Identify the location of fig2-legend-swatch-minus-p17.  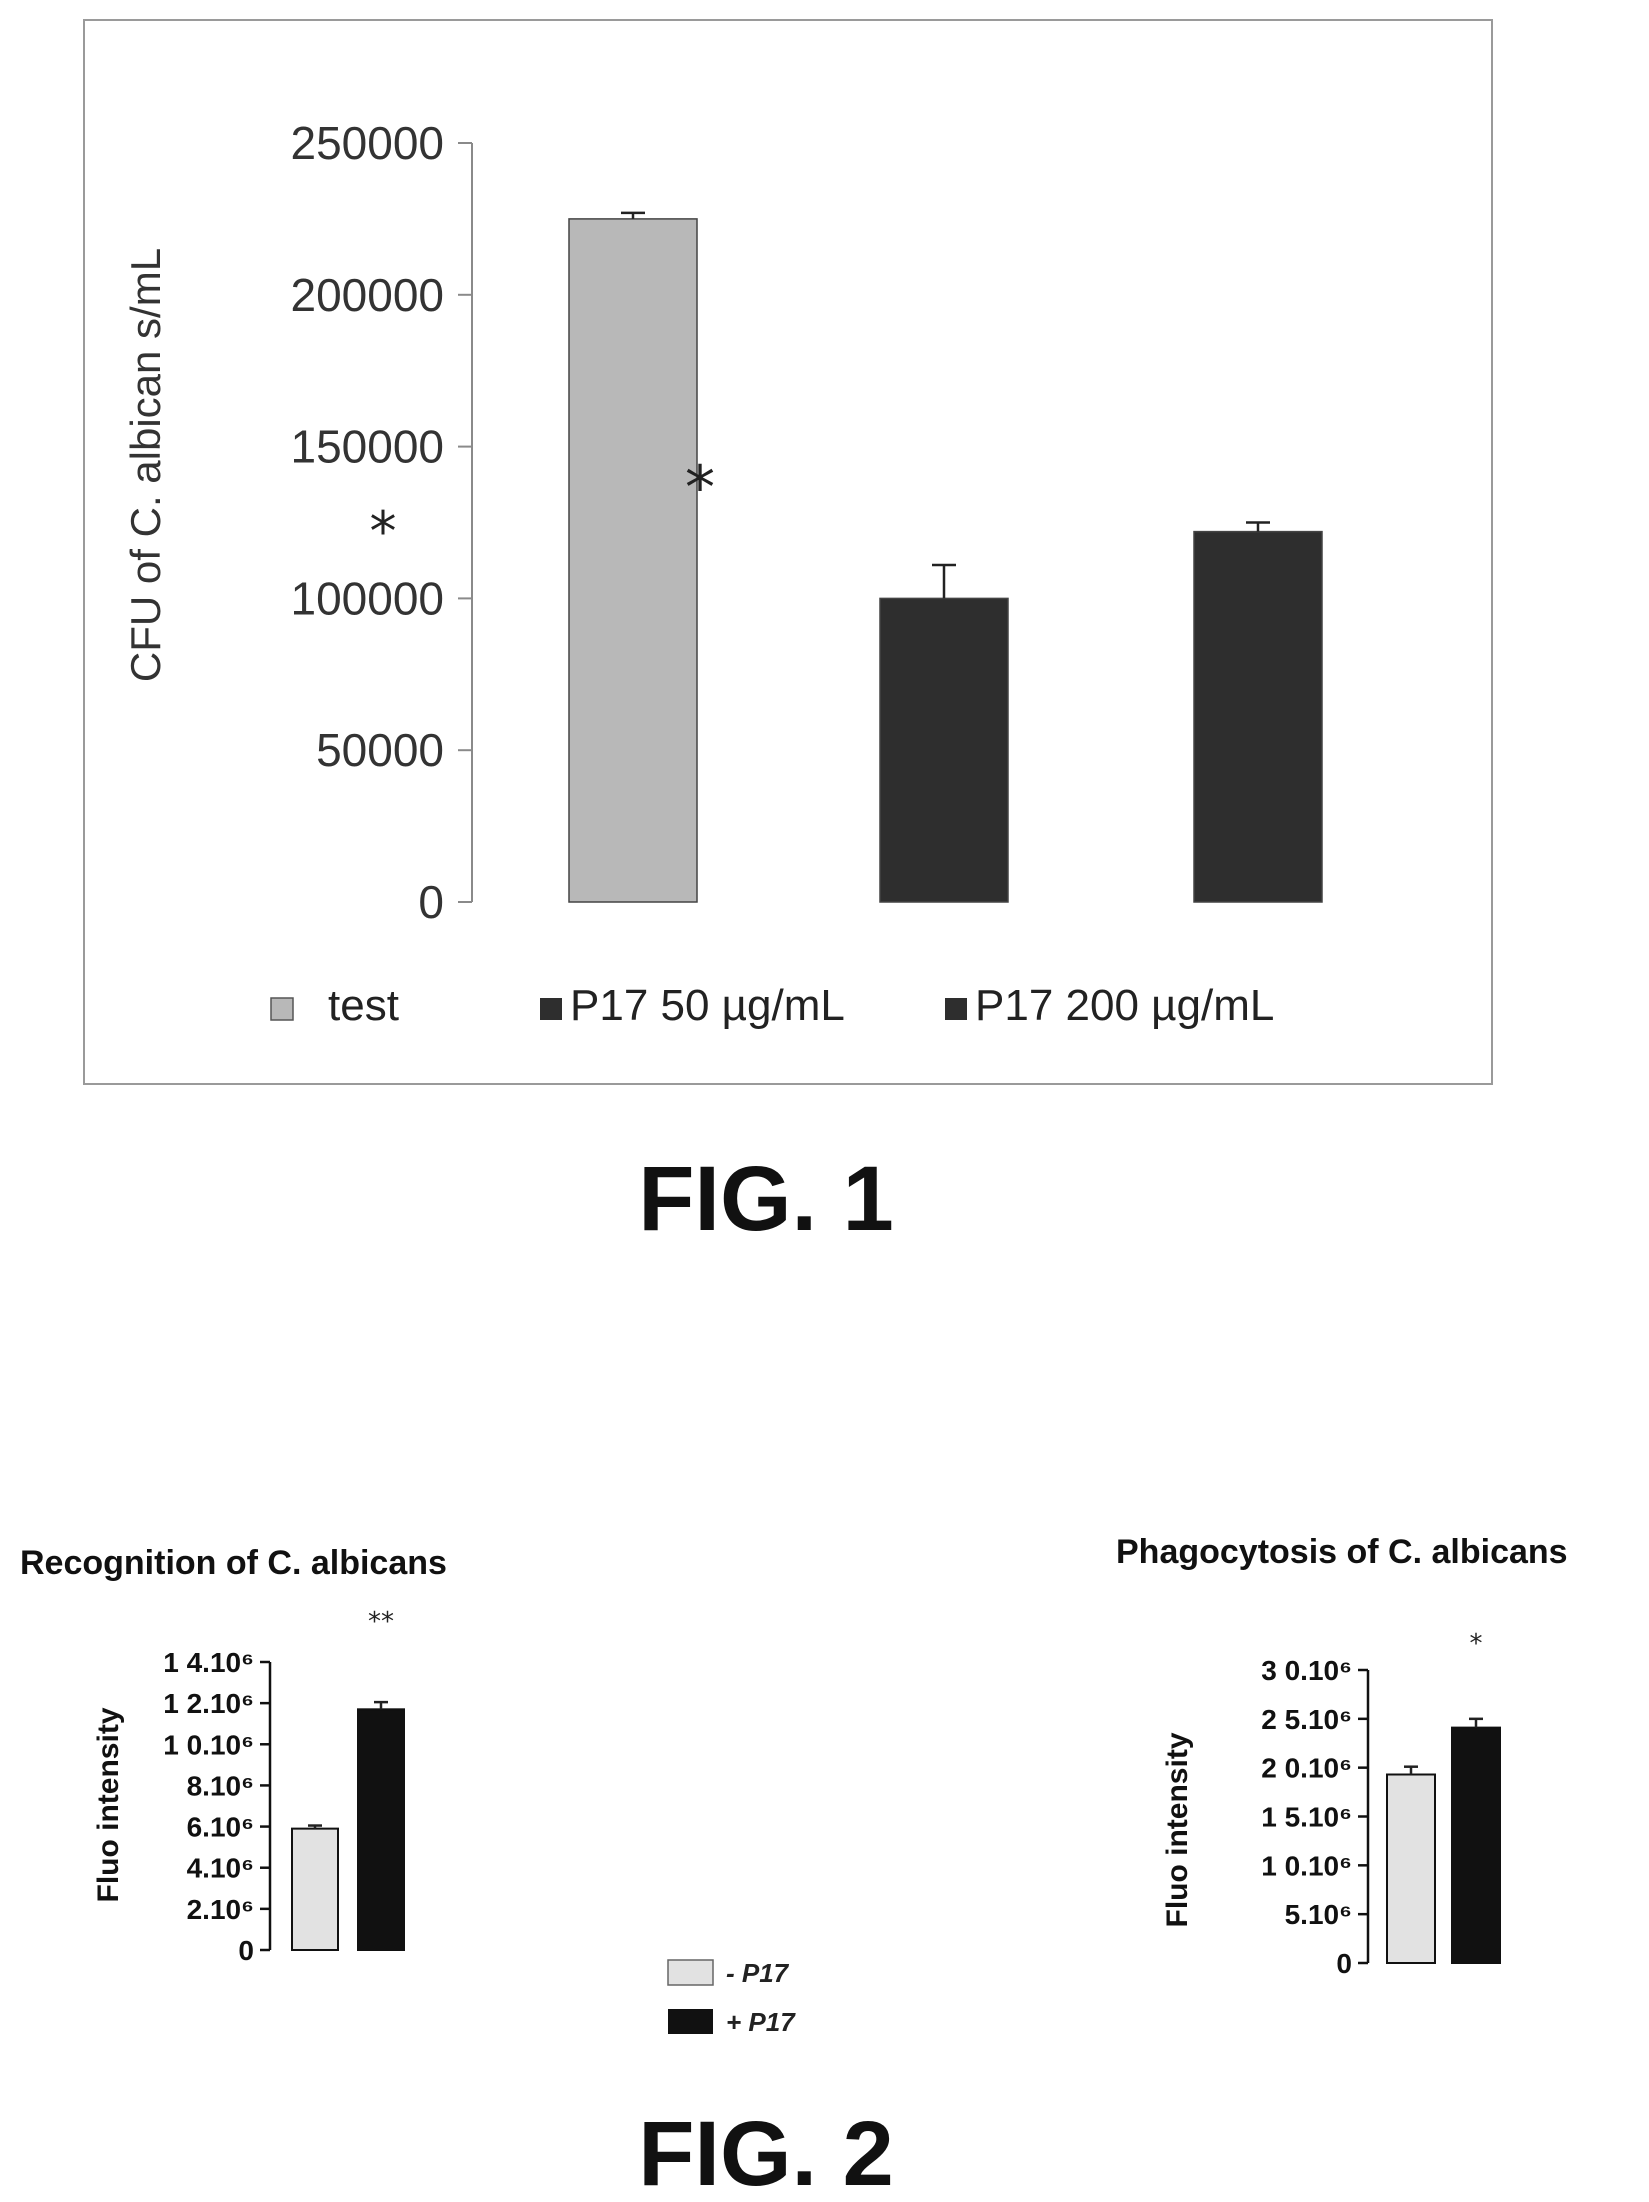
(690, 1972).